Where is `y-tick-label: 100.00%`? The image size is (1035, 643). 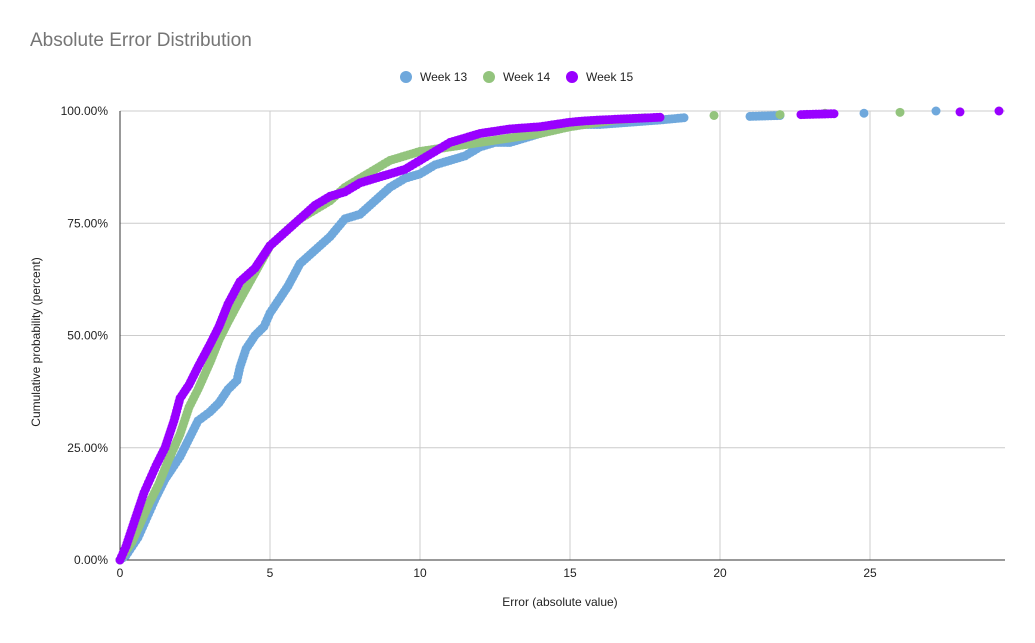 y-tick-label: 100.00% is located at coordinates (85, 111).